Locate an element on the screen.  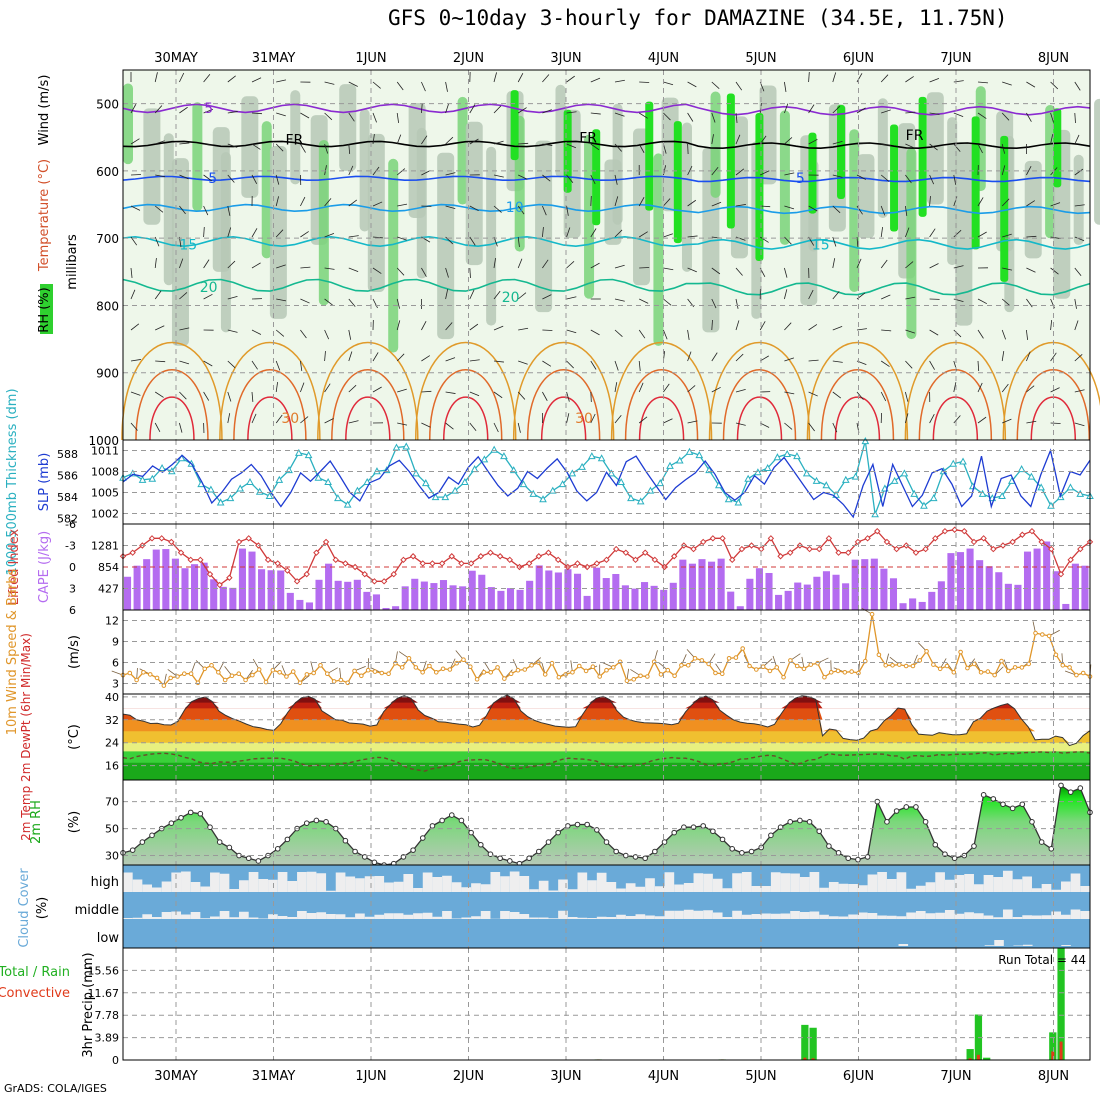
contour-label: 5 is located at coordinates (212, 179).